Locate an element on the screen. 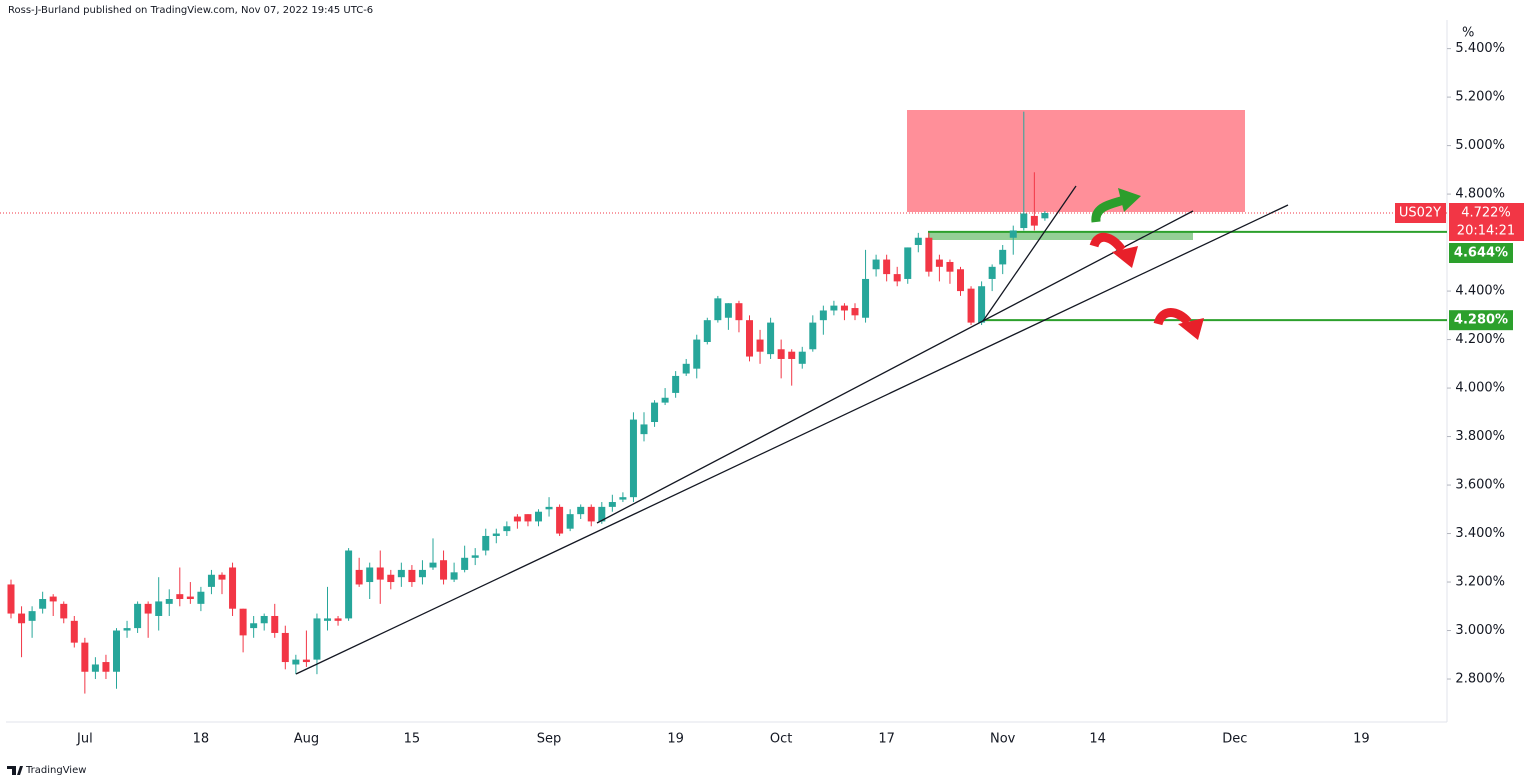 The height and width of the screenshot is (783, 1536). last-price-label: 4.722% is located at coordinates (1486, 213).